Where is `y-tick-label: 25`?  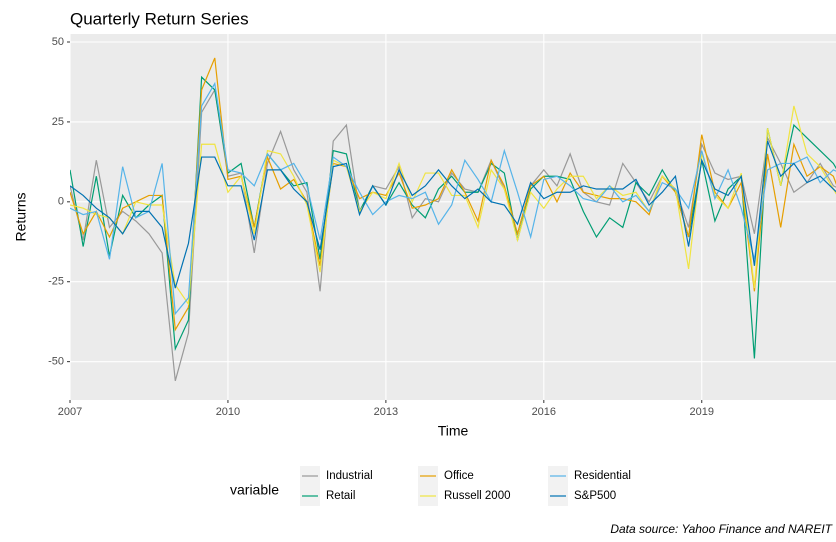
y-tick-label: 25 is located at coordinates (58, 122).